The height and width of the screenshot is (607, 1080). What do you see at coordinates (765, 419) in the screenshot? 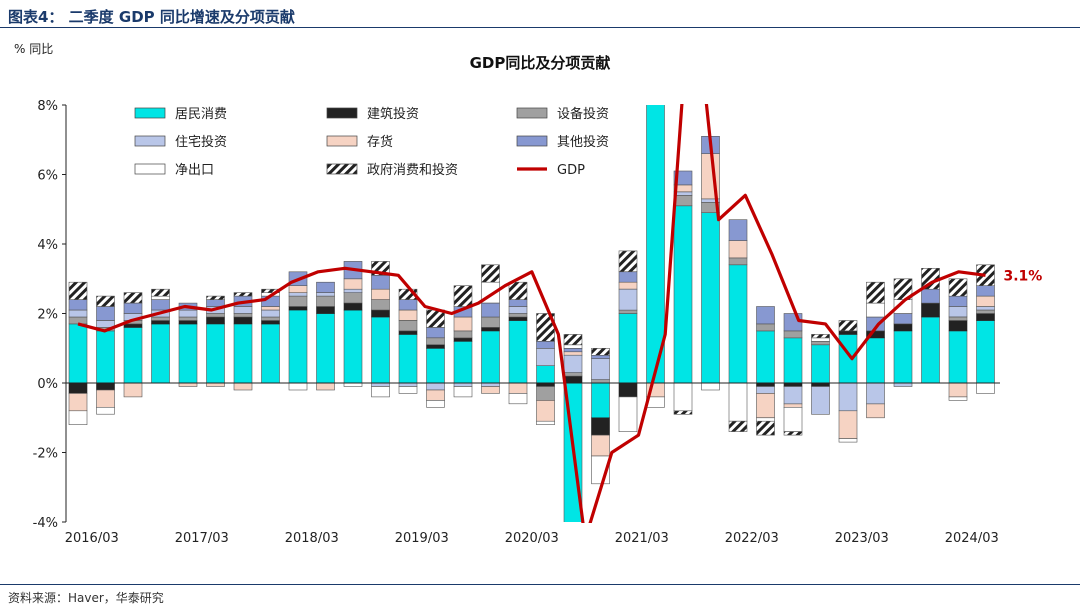
I see `bar-netexport-2022Q2` at bounding box center [765, 419].